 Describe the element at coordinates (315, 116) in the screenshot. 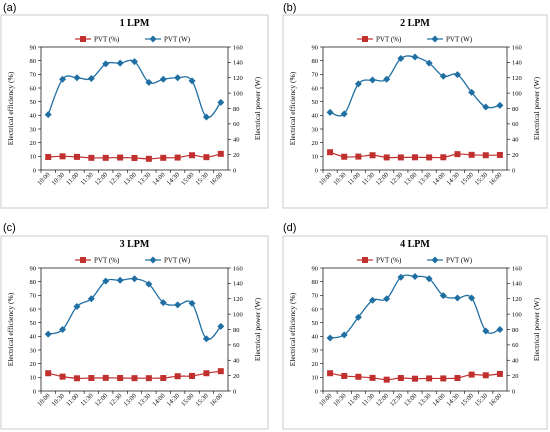

I see `left-tick-label: 40` at that location.